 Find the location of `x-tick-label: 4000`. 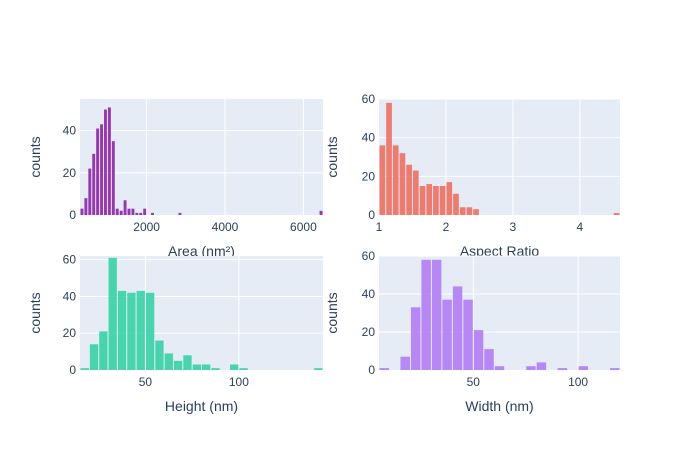

x-tick-label: 4000 is located at coordinates (225, 227).